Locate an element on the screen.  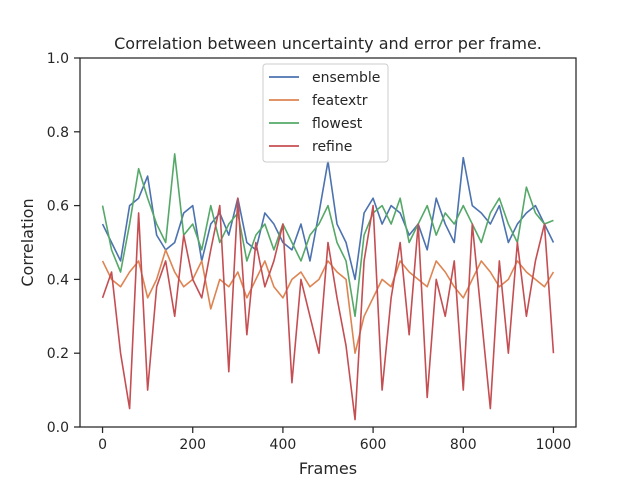
x-tick-label: 1000 is located at coordinates (554, 445).